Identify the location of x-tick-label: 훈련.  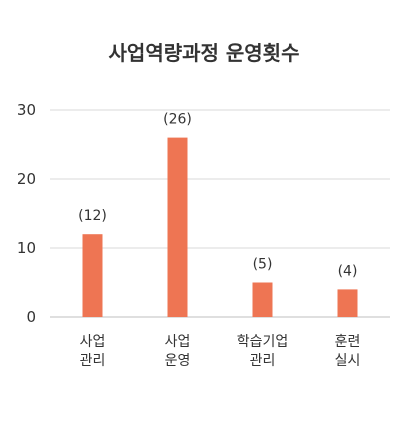
(348, 342).